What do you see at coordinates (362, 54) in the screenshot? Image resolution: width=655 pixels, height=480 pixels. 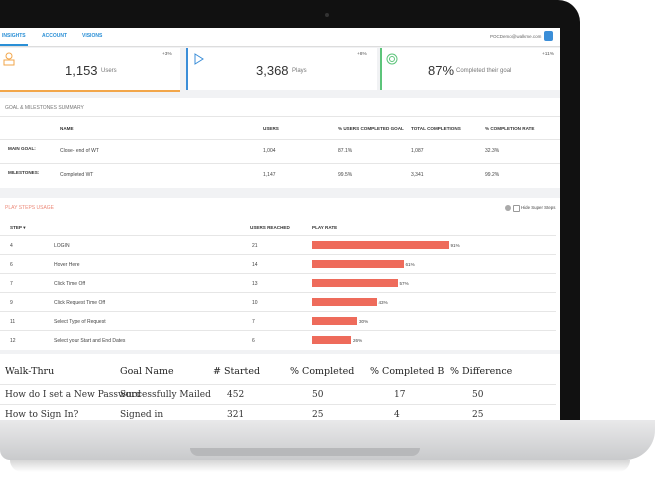 I see `stat-change: +8%` at bounding box center [362, 54].